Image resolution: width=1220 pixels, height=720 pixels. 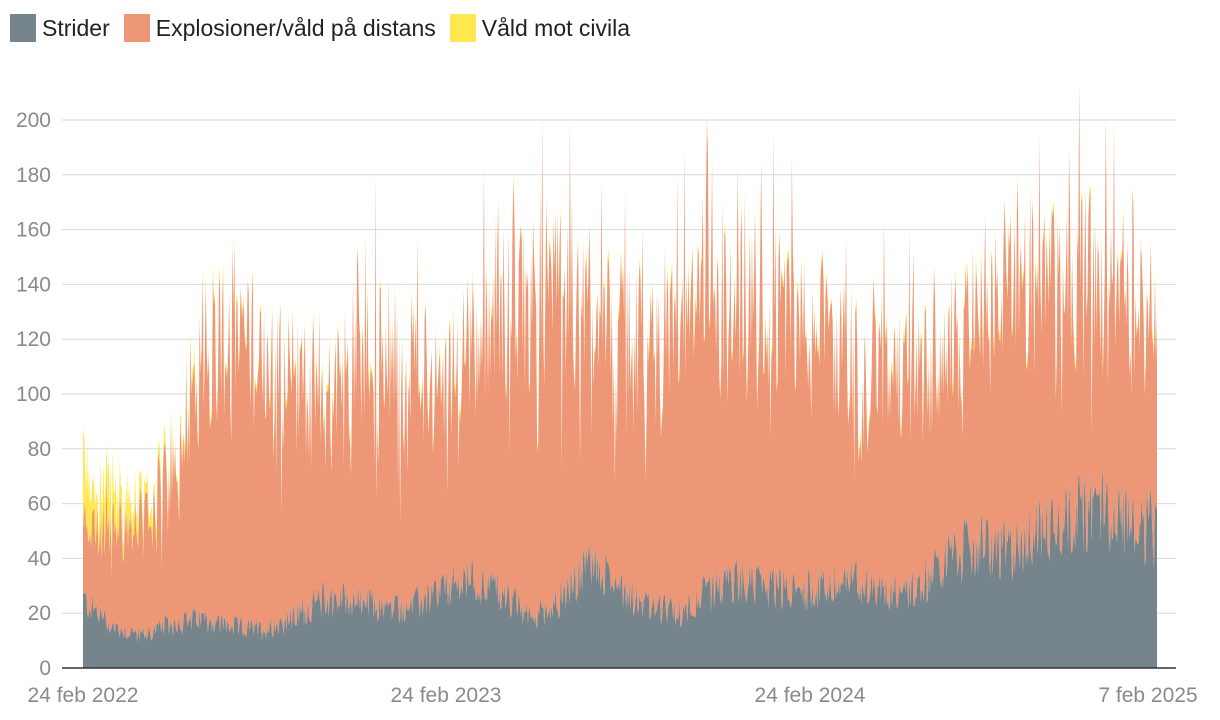 I want to click on y-tick-label-160: 160, so click(x=33, y=230).